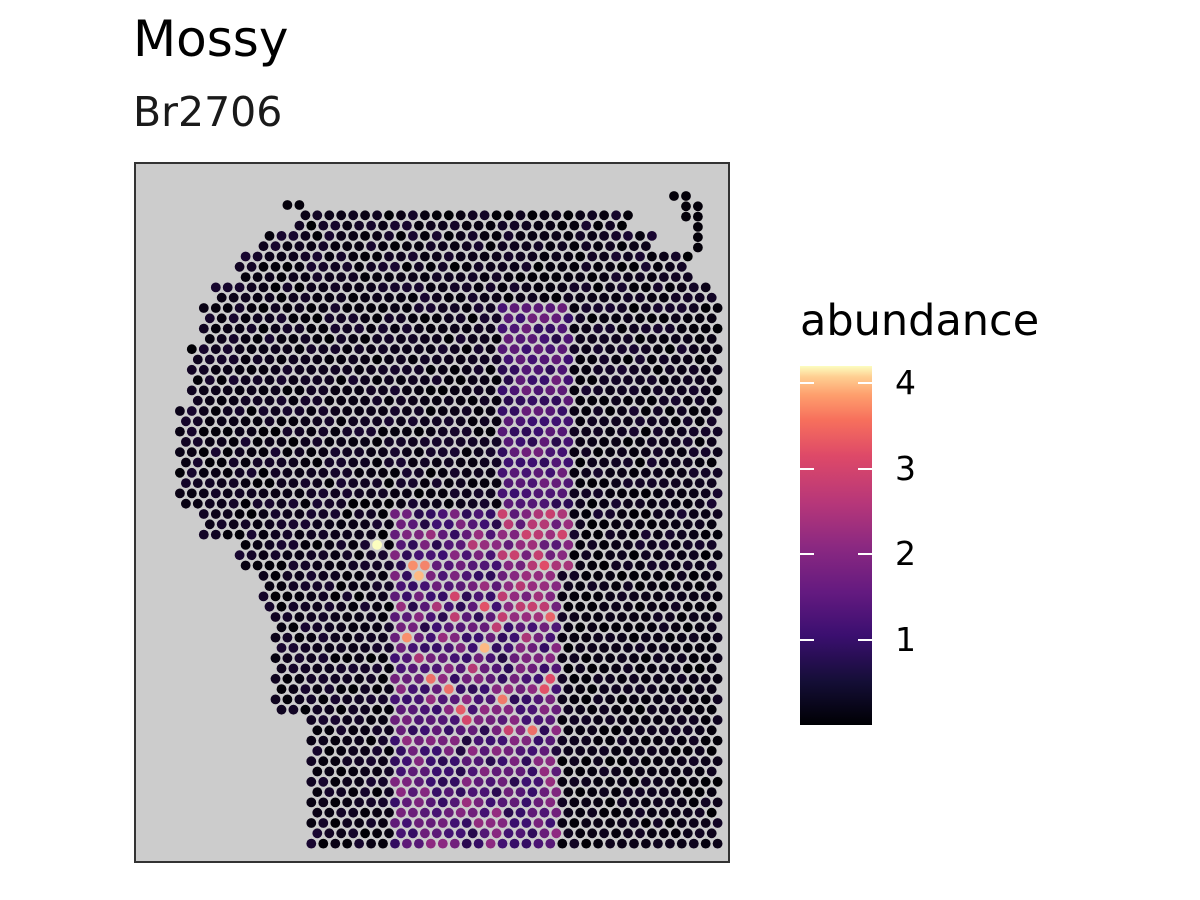  I want to click on chart-title: Mossy, so click(211, 39).